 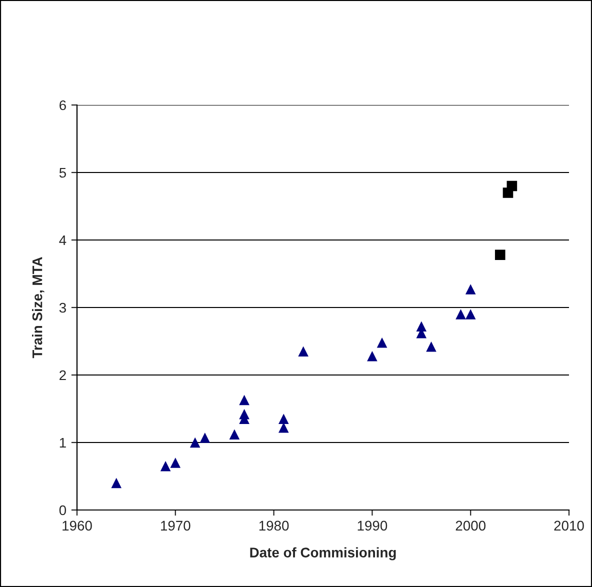 I want to click on x-tick-label: 2000, so click(x=471, y=525).